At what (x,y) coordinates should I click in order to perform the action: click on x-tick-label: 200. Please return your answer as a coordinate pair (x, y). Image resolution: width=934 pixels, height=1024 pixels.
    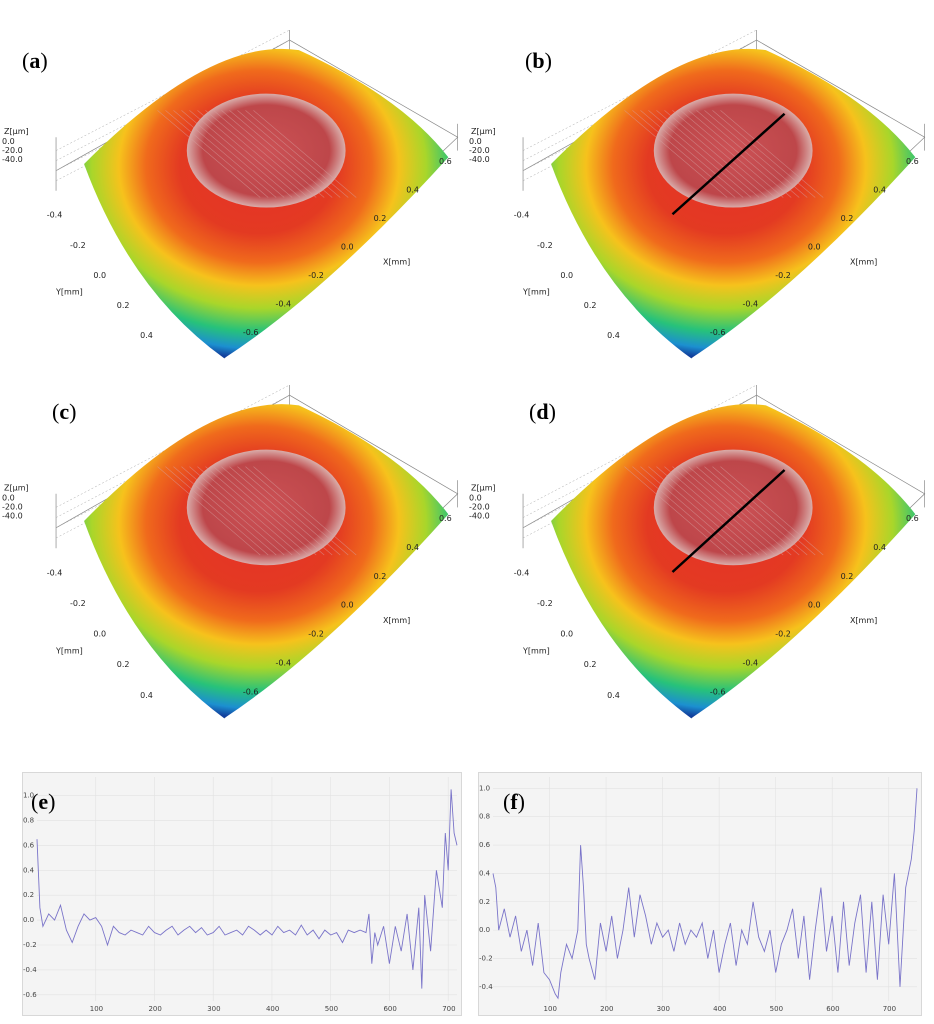
    Looking at the image, I should click on (154, 1009).